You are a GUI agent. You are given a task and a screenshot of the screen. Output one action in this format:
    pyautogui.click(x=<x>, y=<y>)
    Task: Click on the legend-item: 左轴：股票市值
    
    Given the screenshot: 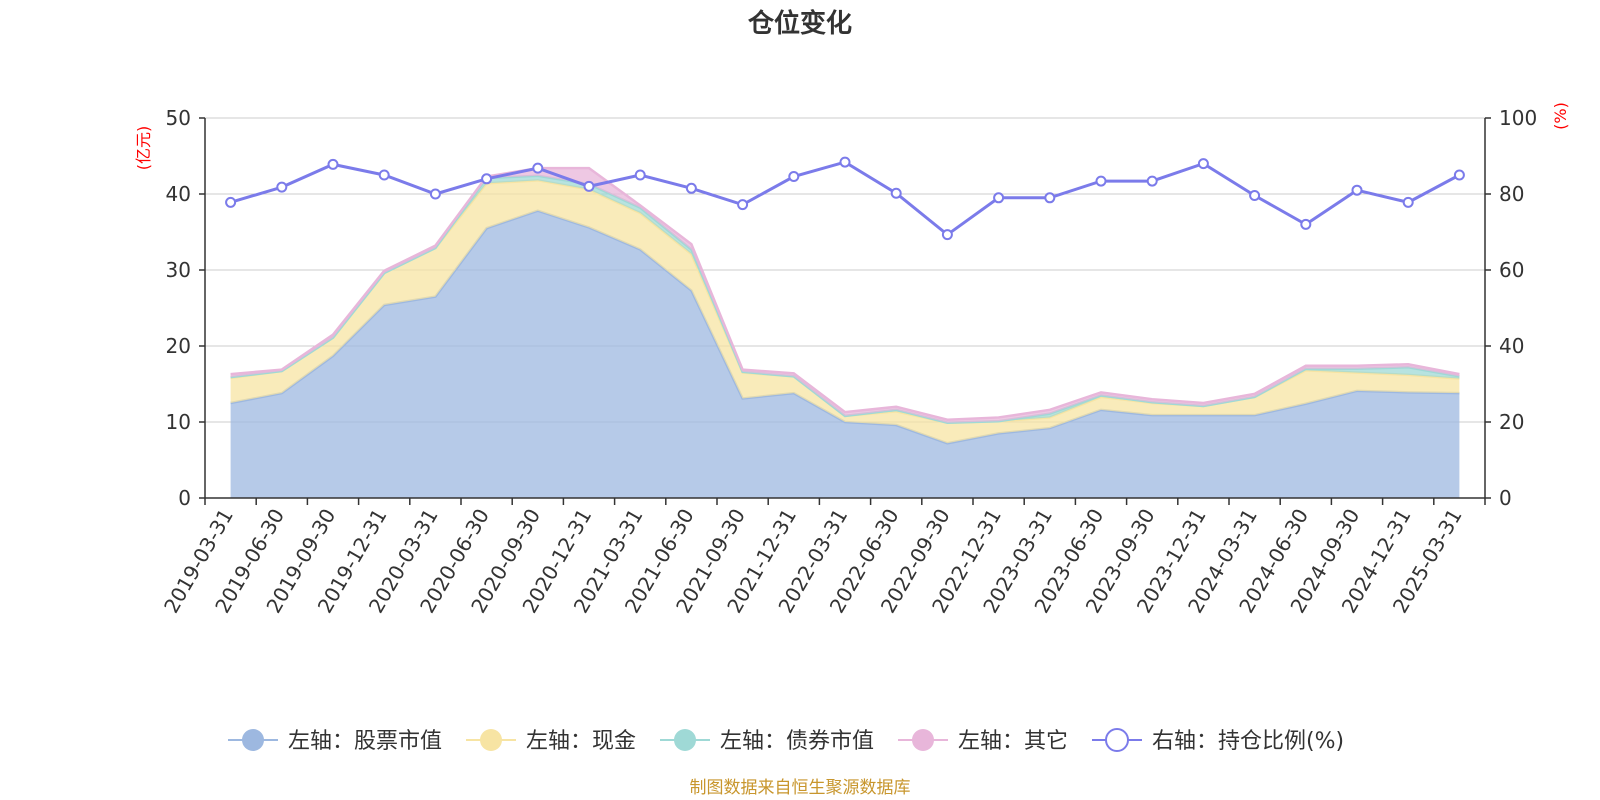 What is the action you would take?
    pyautogui.click(x=335, y=741)
    